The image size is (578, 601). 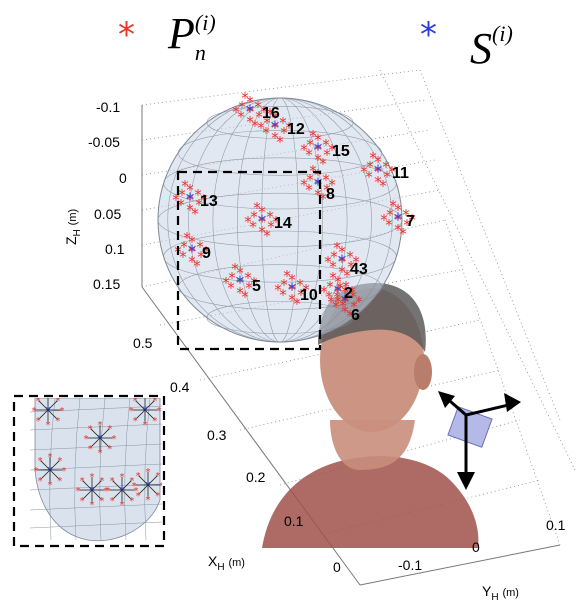 What do you see at coordinates (500, 592) in the screenshot?
I see `y-axis-label: YH (m)` at bounding box center [500, 592].